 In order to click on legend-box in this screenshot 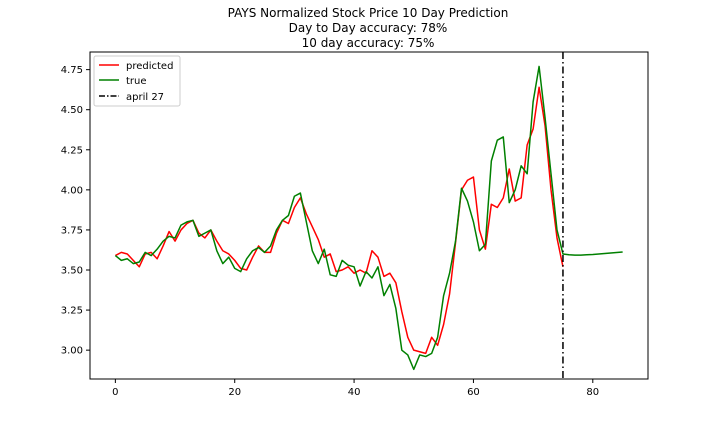, I will do `click(137, 81)`.